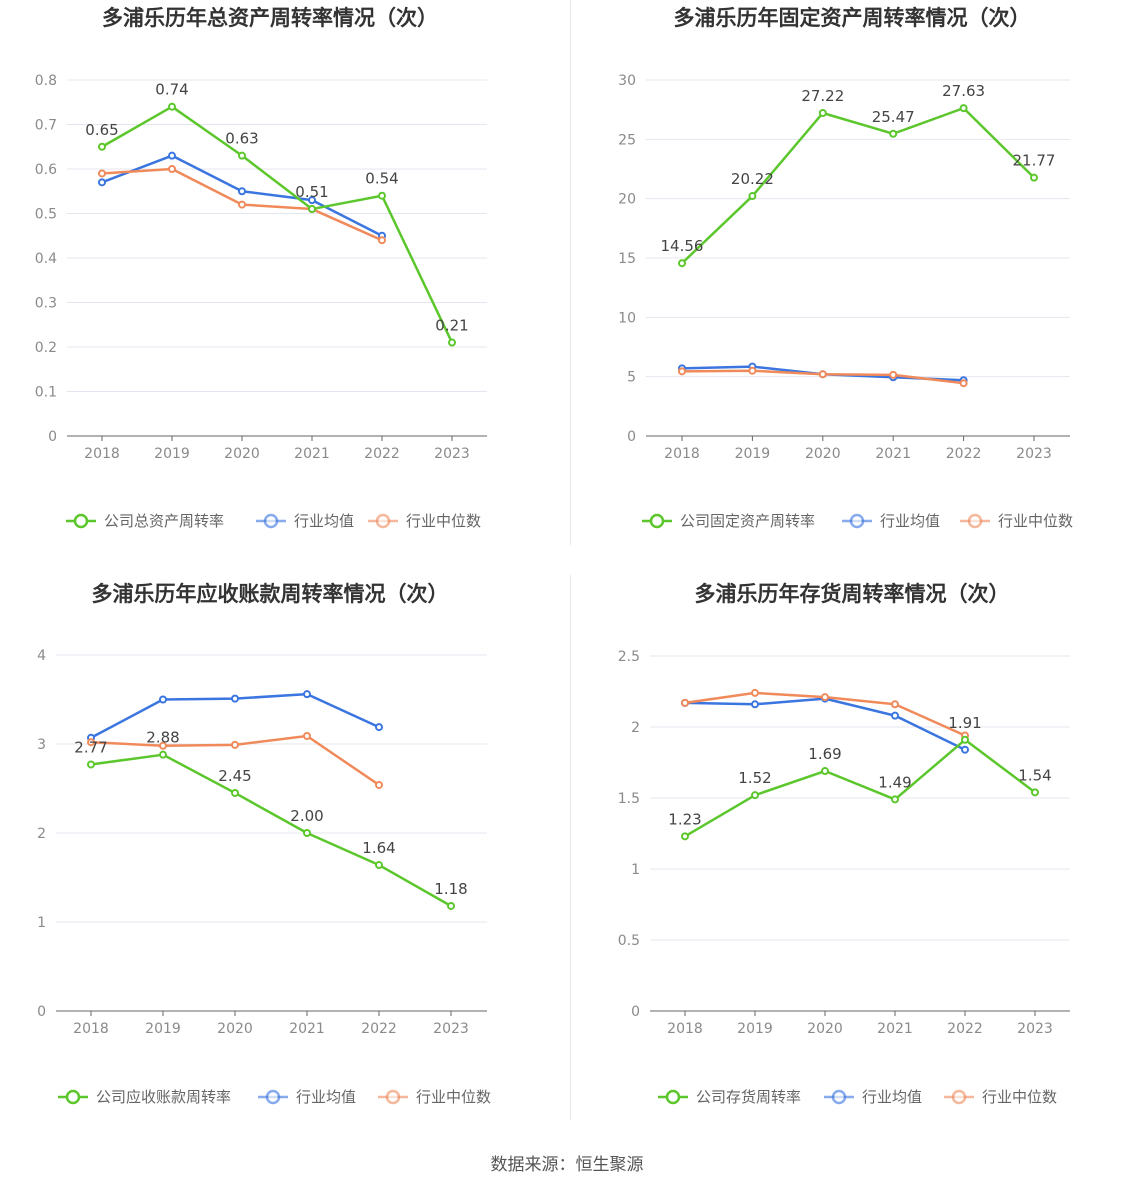 The height and width of the screenshot is (1188, 1134). Describe the element at coordinates (270, 594) in the screenshot. I see `chart-title: 多浦乐历年应收账款周转率情况（次）` at that location.